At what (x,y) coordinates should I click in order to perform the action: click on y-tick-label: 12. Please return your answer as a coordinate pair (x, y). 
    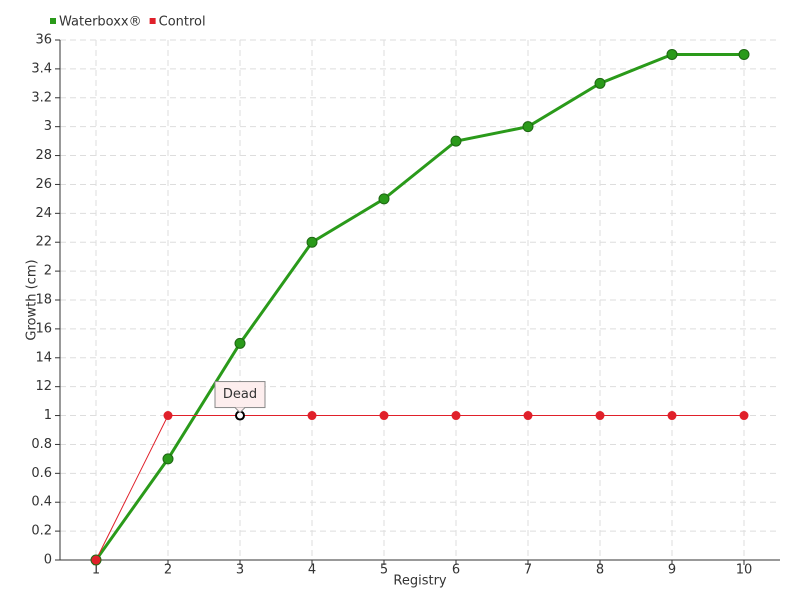
    Looking at the image, I should click on (43, 386).